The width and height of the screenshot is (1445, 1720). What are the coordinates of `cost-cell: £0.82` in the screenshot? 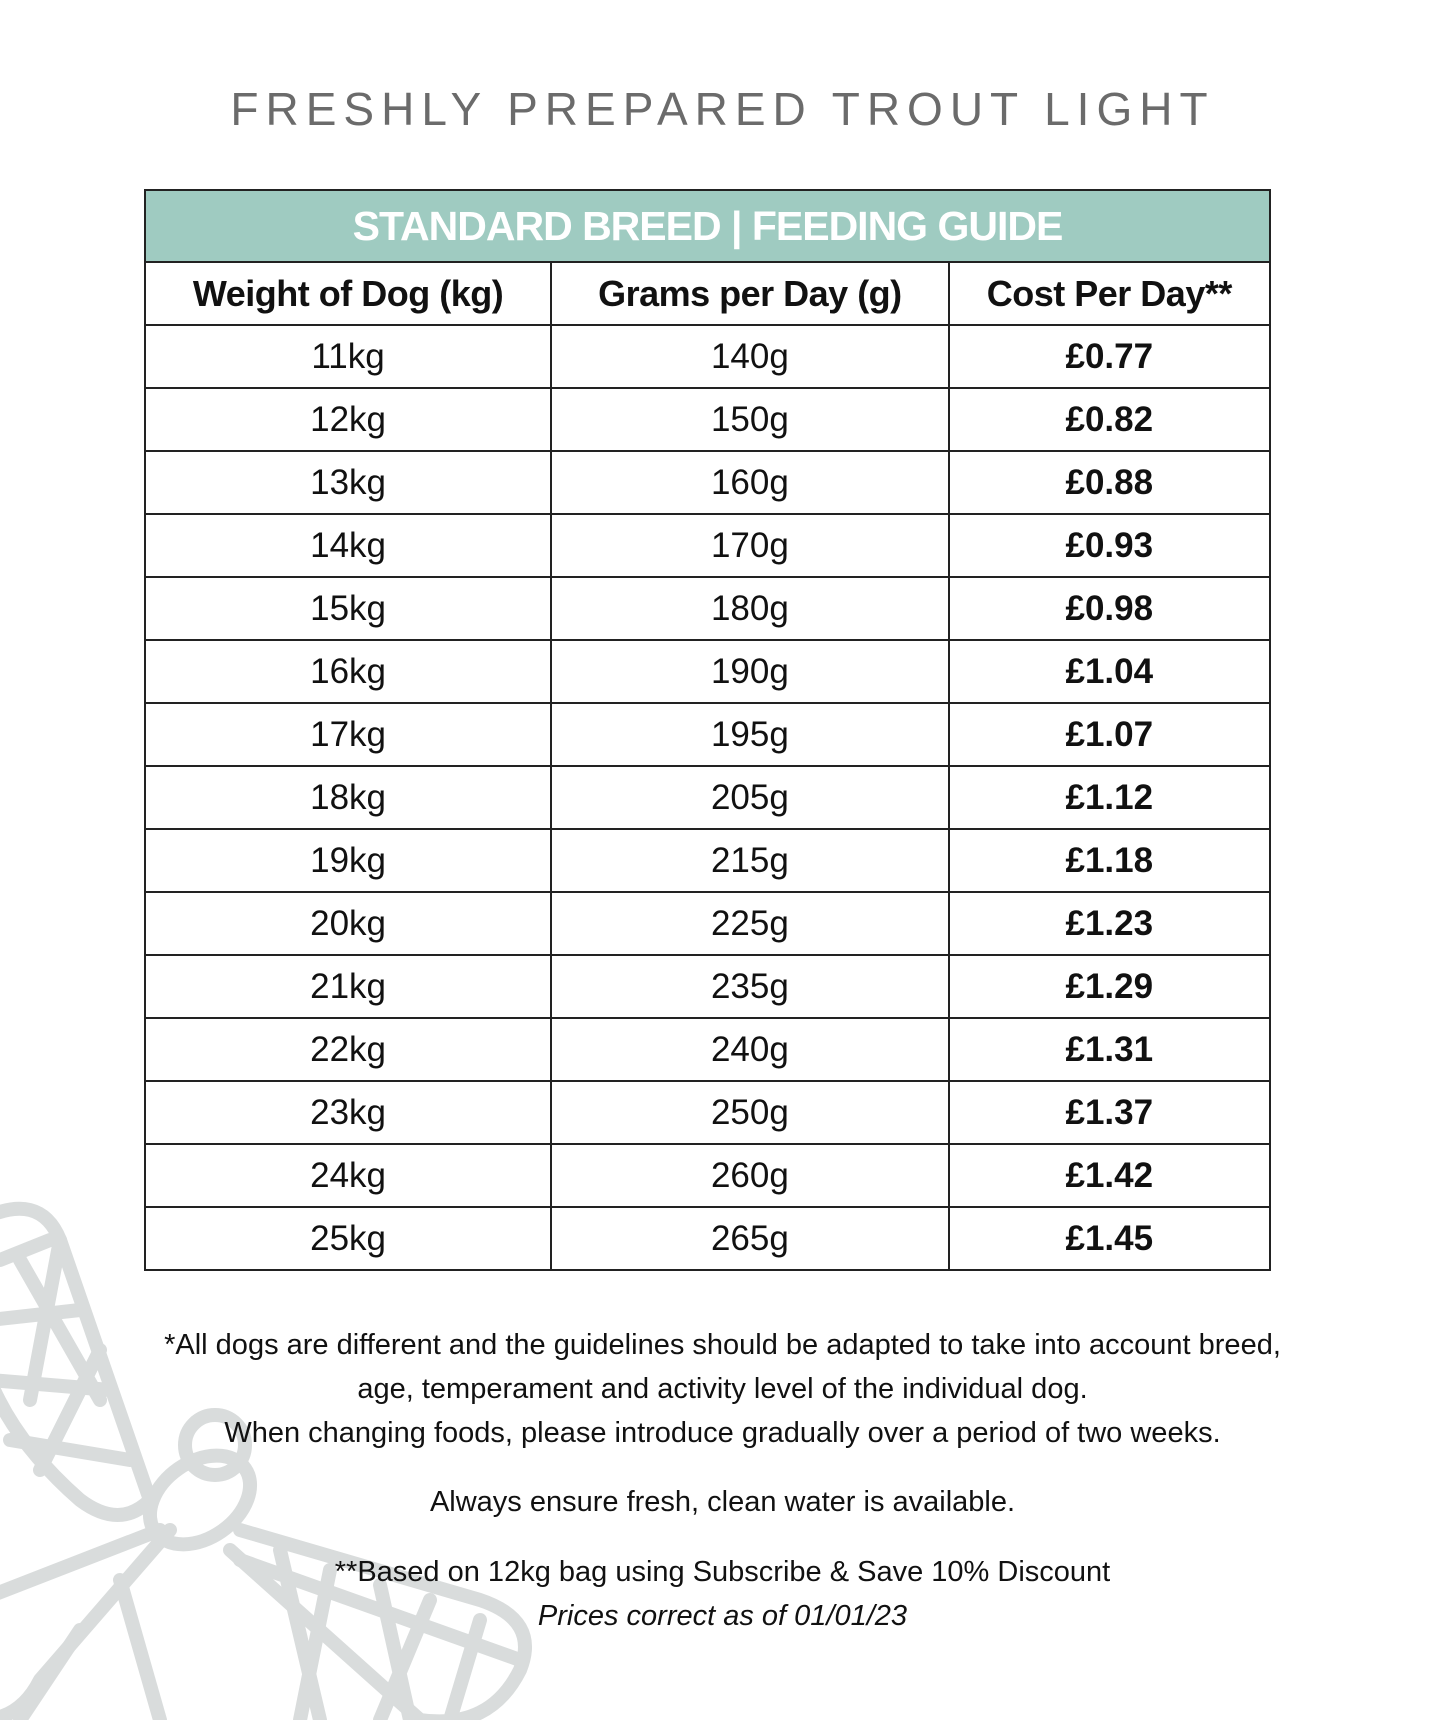 It's located at (1109, 419).